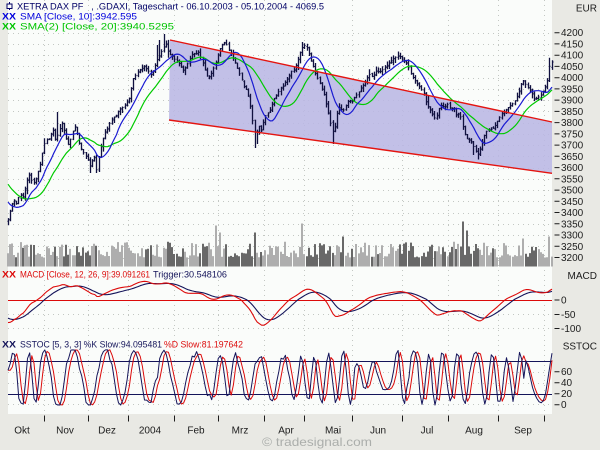  I want to click on svg-text: 3850, so click(572, 112).